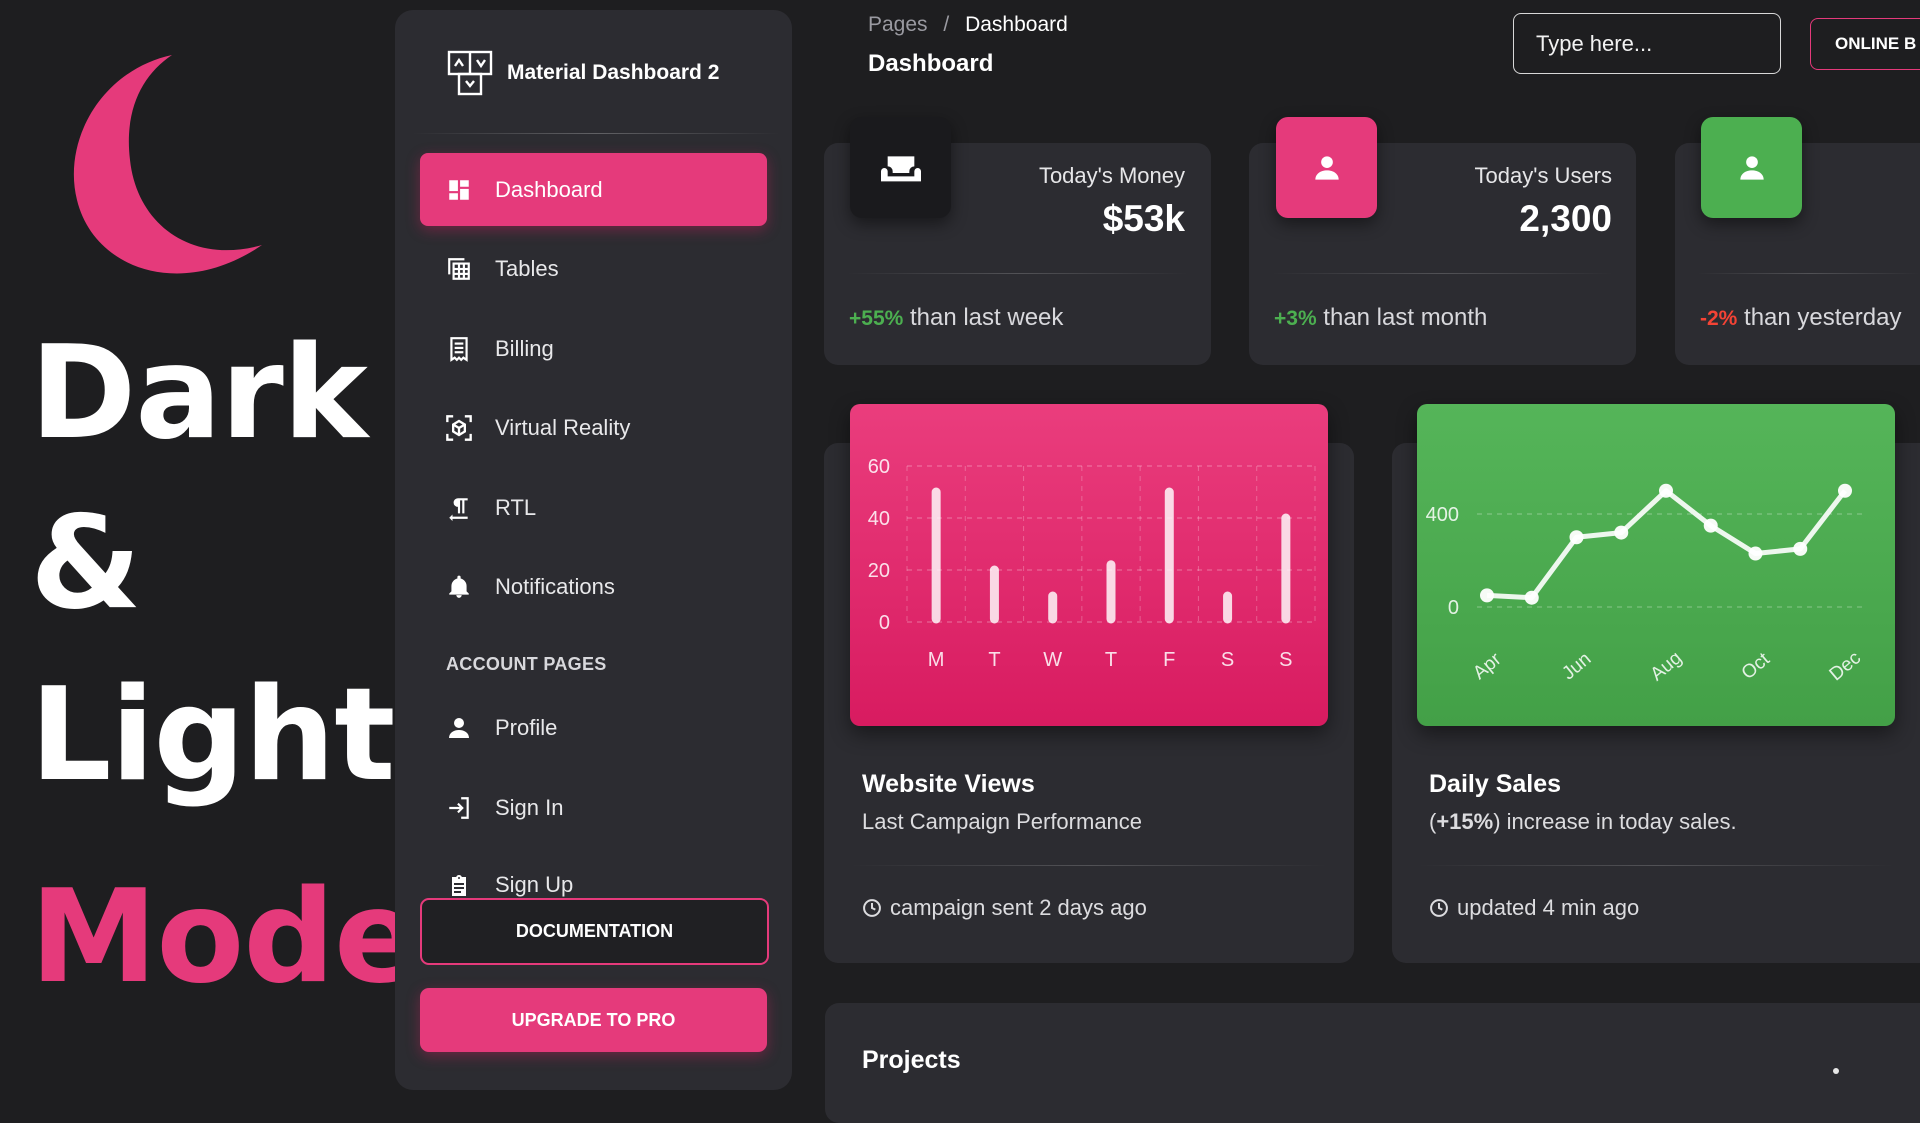  I want to click on login-icon, so click(459, 808).